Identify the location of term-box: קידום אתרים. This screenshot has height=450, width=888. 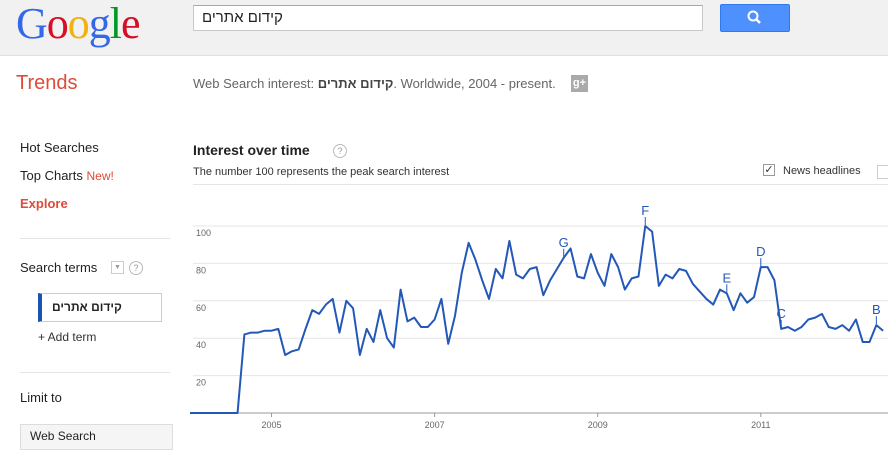
(100, 307).